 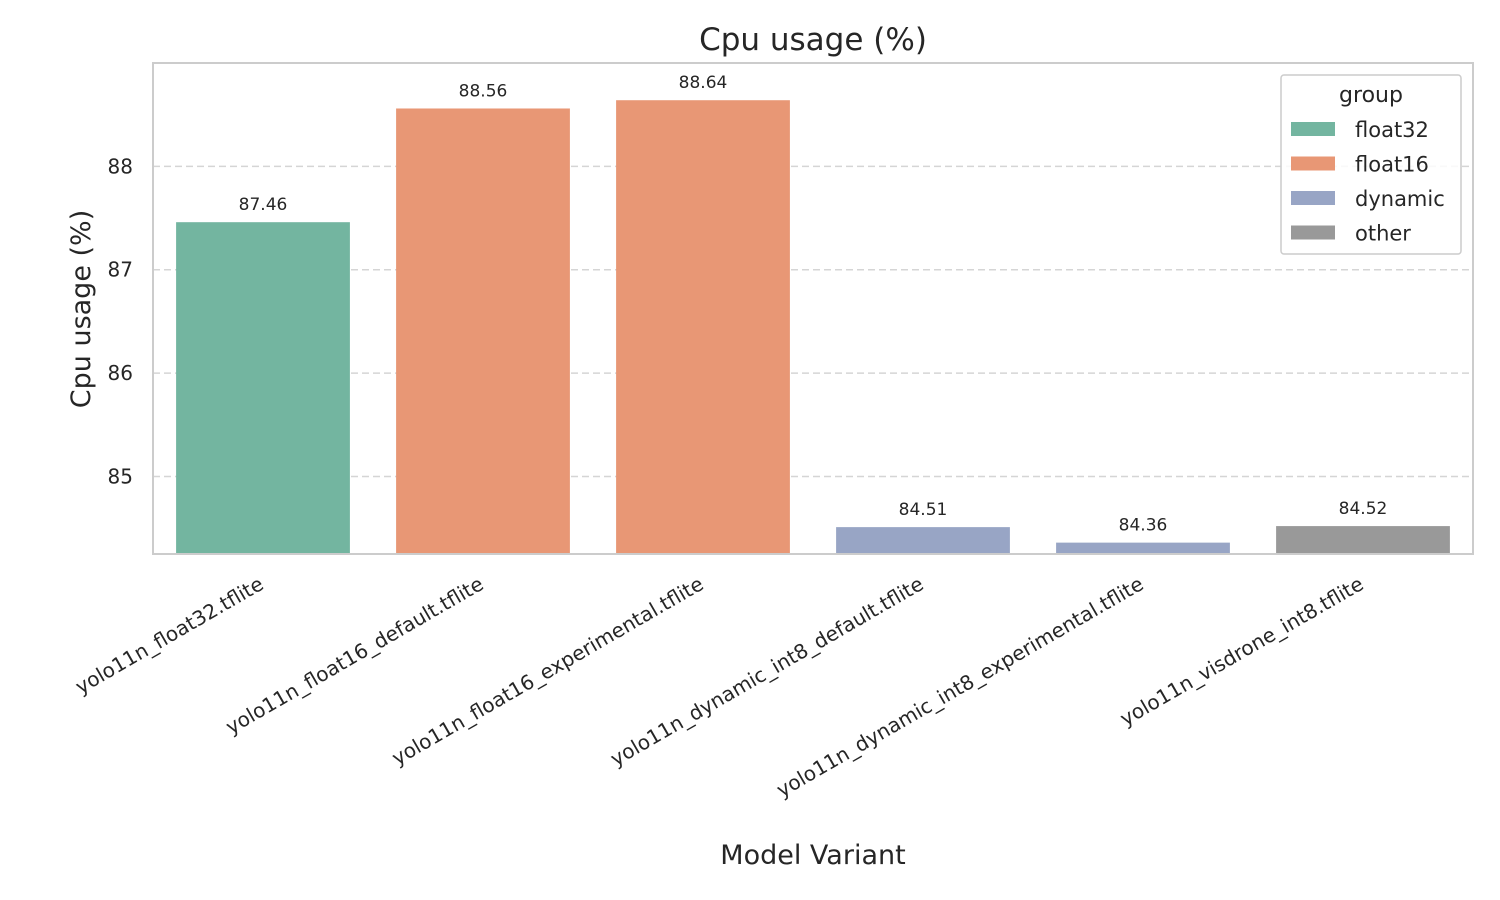 What do you see at coordinates (120, 321) in the screenshot?
I see `y-axis-ticks: 85 86 87 88` at bounding box center [120, 321].